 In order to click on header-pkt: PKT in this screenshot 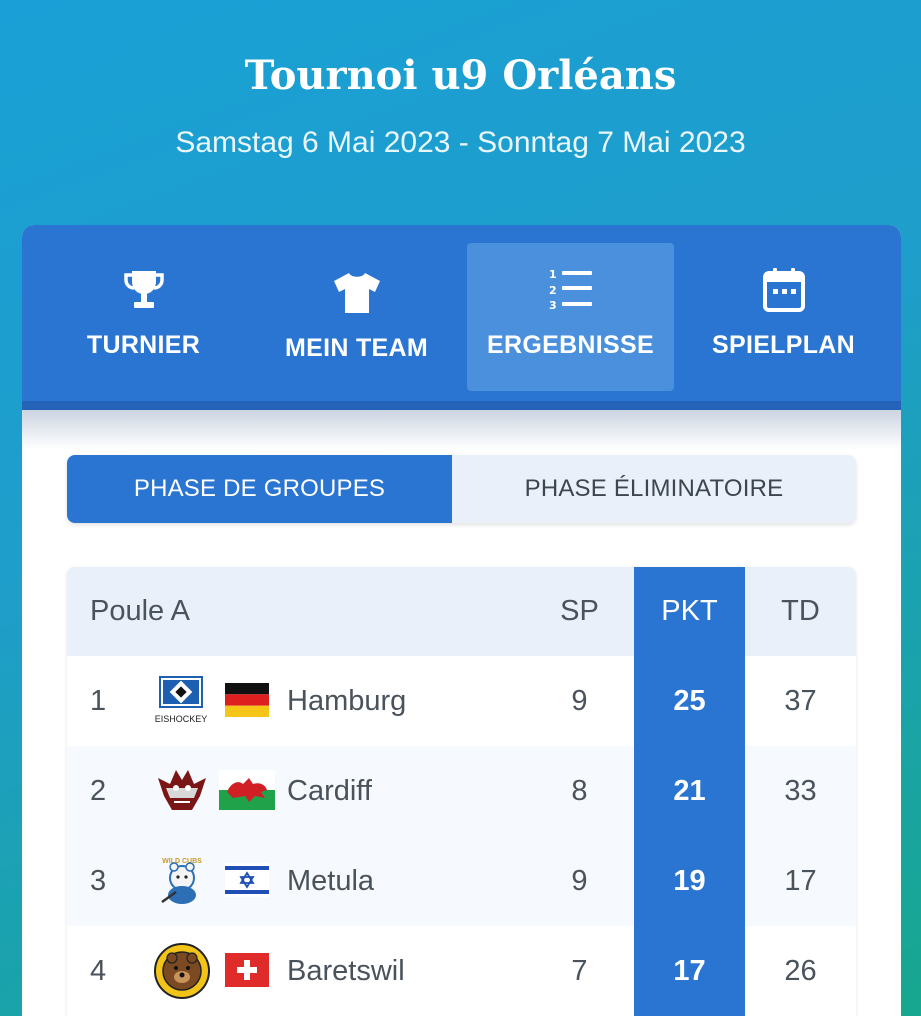, I will do `click(689, 611)`.